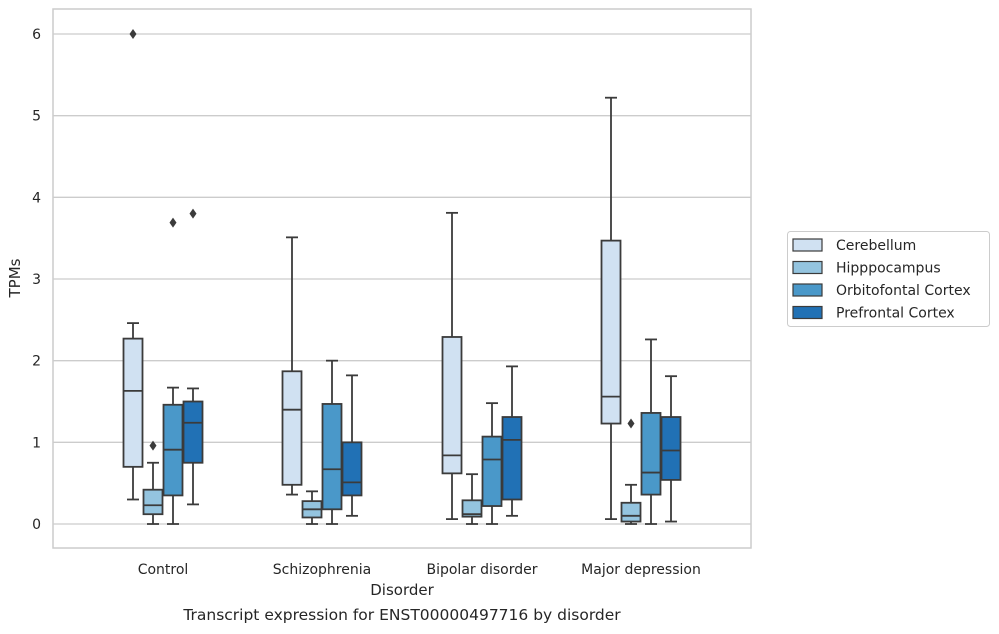  I want to click on y-tick-label: 5, so click(36, 117).